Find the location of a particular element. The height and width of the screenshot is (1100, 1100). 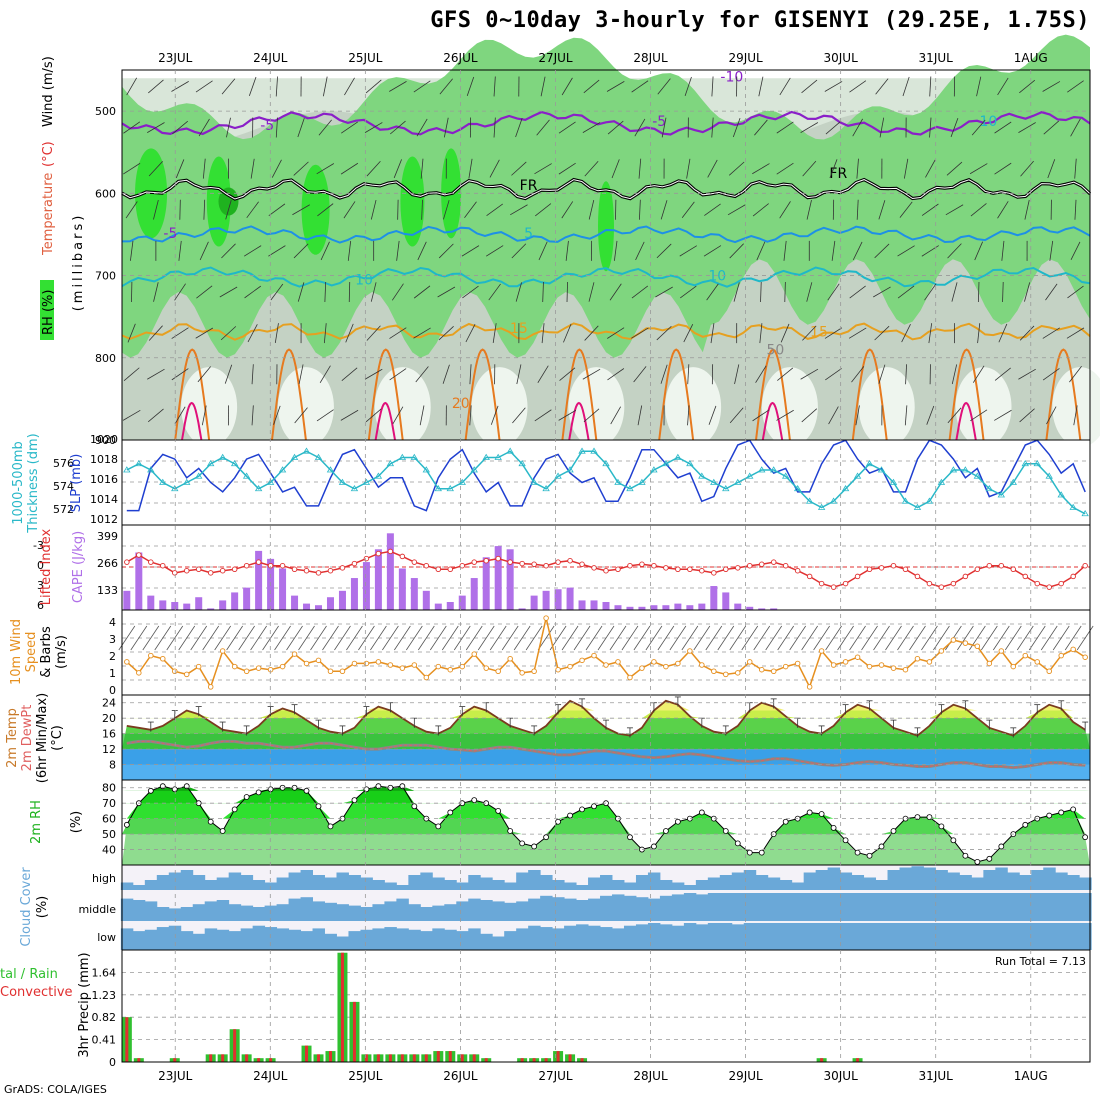

y-tick-label: 60 is located at coordinates (109, 819).